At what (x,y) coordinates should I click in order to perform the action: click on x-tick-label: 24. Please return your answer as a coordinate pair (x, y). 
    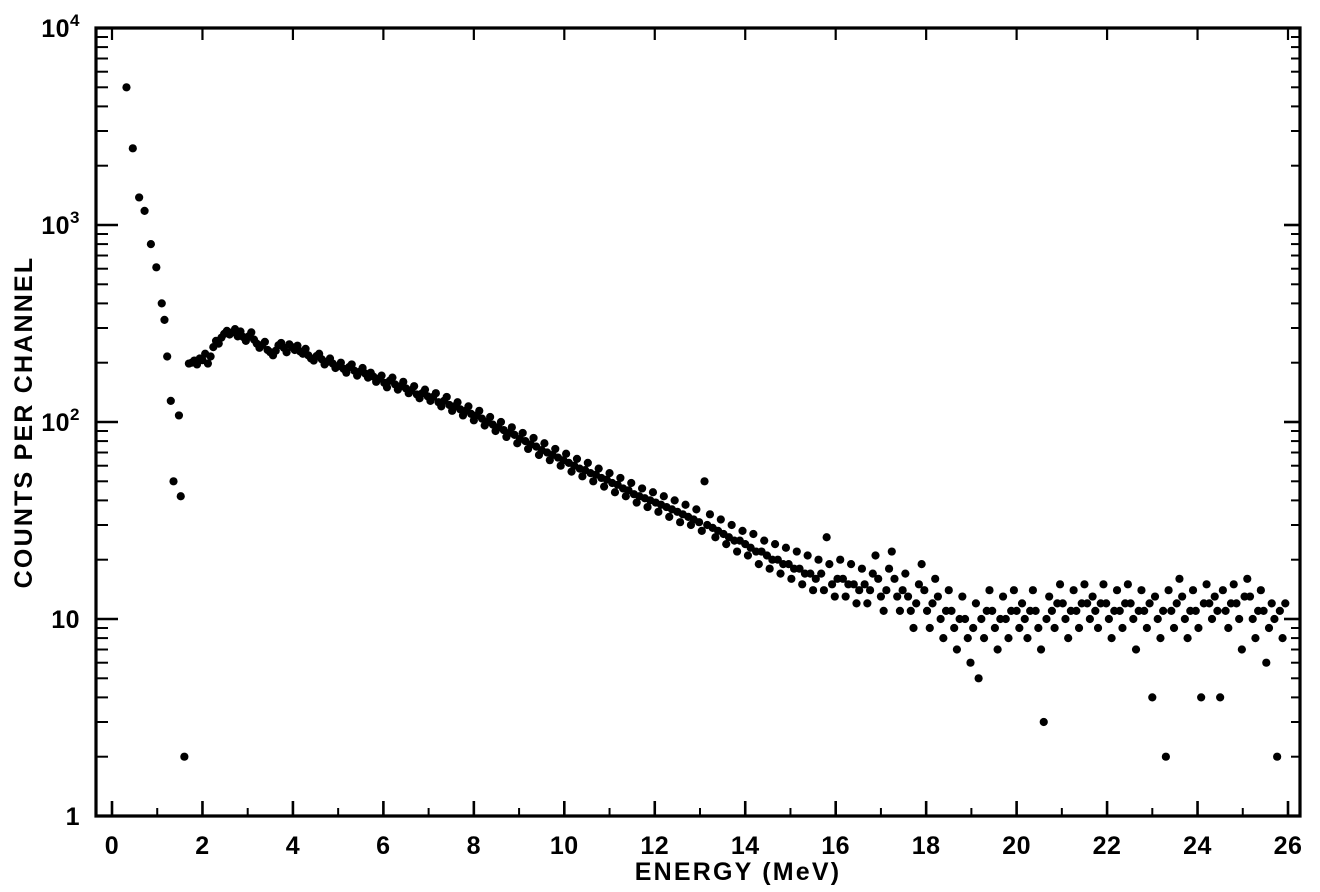
    Looking at the image, I should click on (1197, 846).